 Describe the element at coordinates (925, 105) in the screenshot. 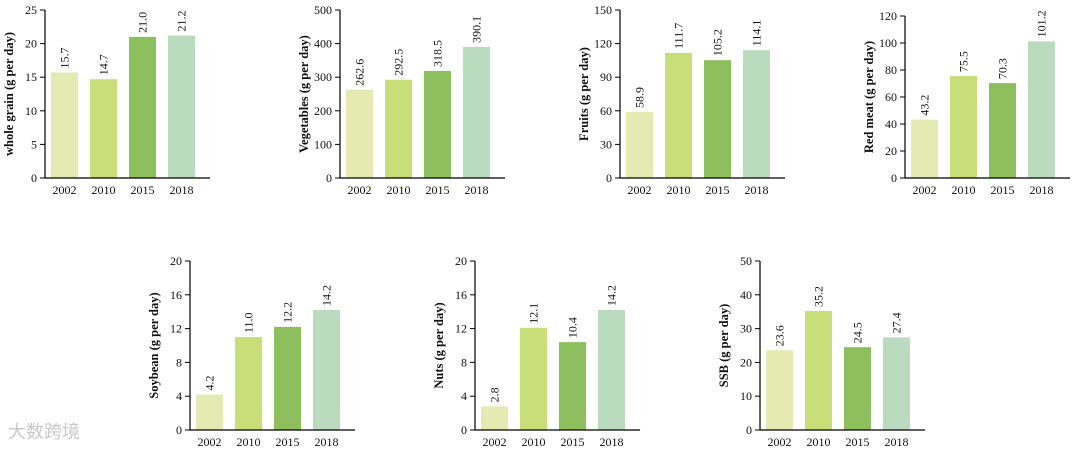

I see `data-label: 43.2` at that location.